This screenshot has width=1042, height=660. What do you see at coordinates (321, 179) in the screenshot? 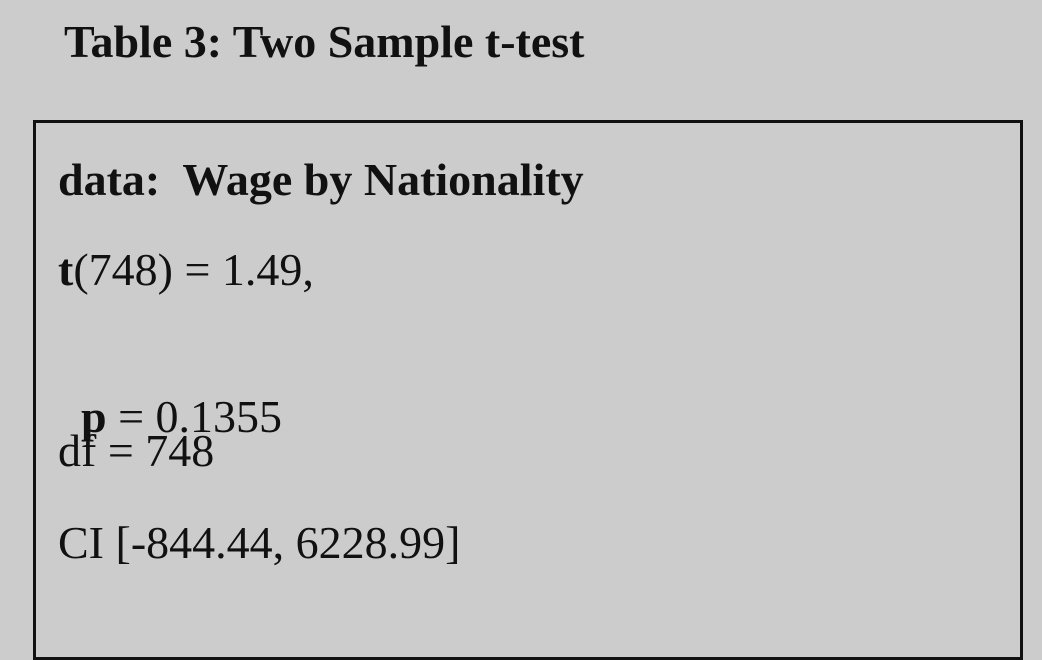
I see `data-line: data: Wage by Nationality` at bounding box center [321, 179].